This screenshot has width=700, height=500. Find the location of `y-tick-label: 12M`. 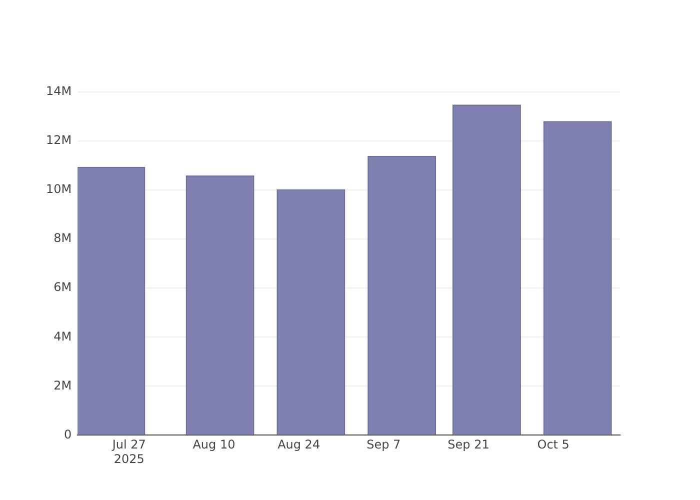

y-tick-label: 12M is located at coordinates (59, 140).